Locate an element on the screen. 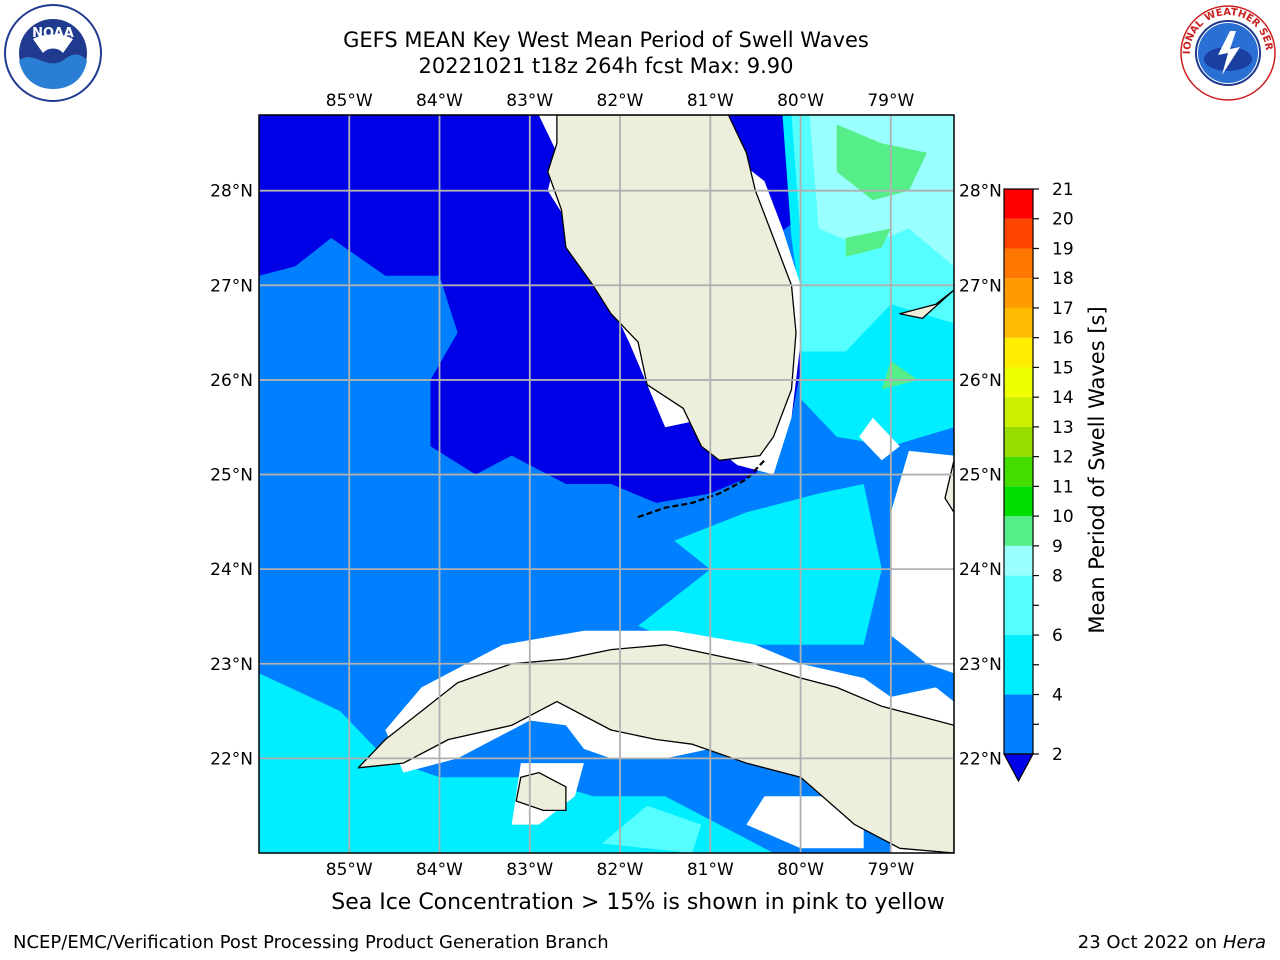  lon-label-top: 85°W is located at coordinates (349, 101).